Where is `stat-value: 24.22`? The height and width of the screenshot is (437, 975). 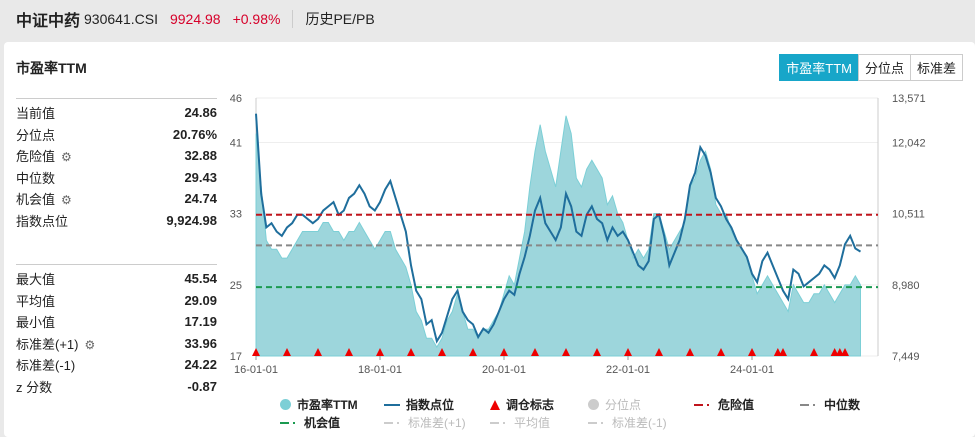
stat-value: 24.22 is located at coordinates (200, 365).